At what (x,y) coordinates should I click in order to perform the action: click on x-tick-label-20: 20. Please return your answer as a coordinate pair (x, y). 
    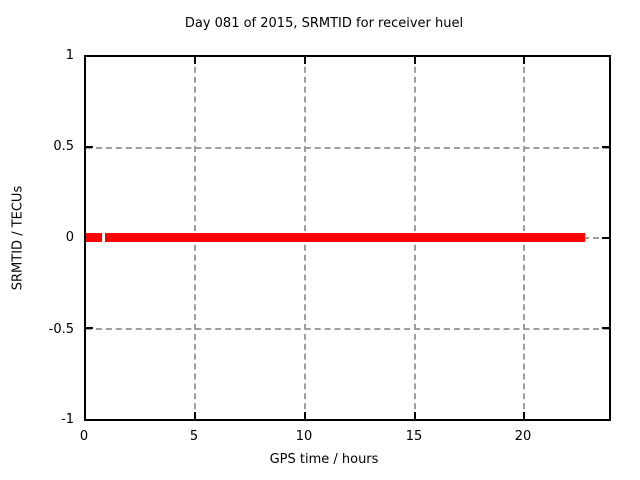
    Looking at the image, I should click on (523, 436).